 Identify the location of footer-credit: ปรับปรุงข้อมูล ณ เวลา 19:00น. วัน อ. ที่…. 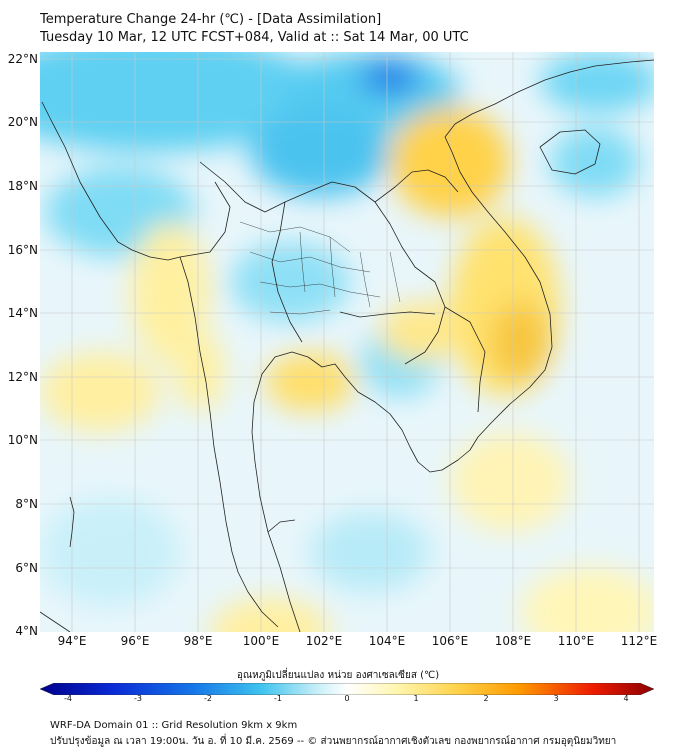
(333, 741).